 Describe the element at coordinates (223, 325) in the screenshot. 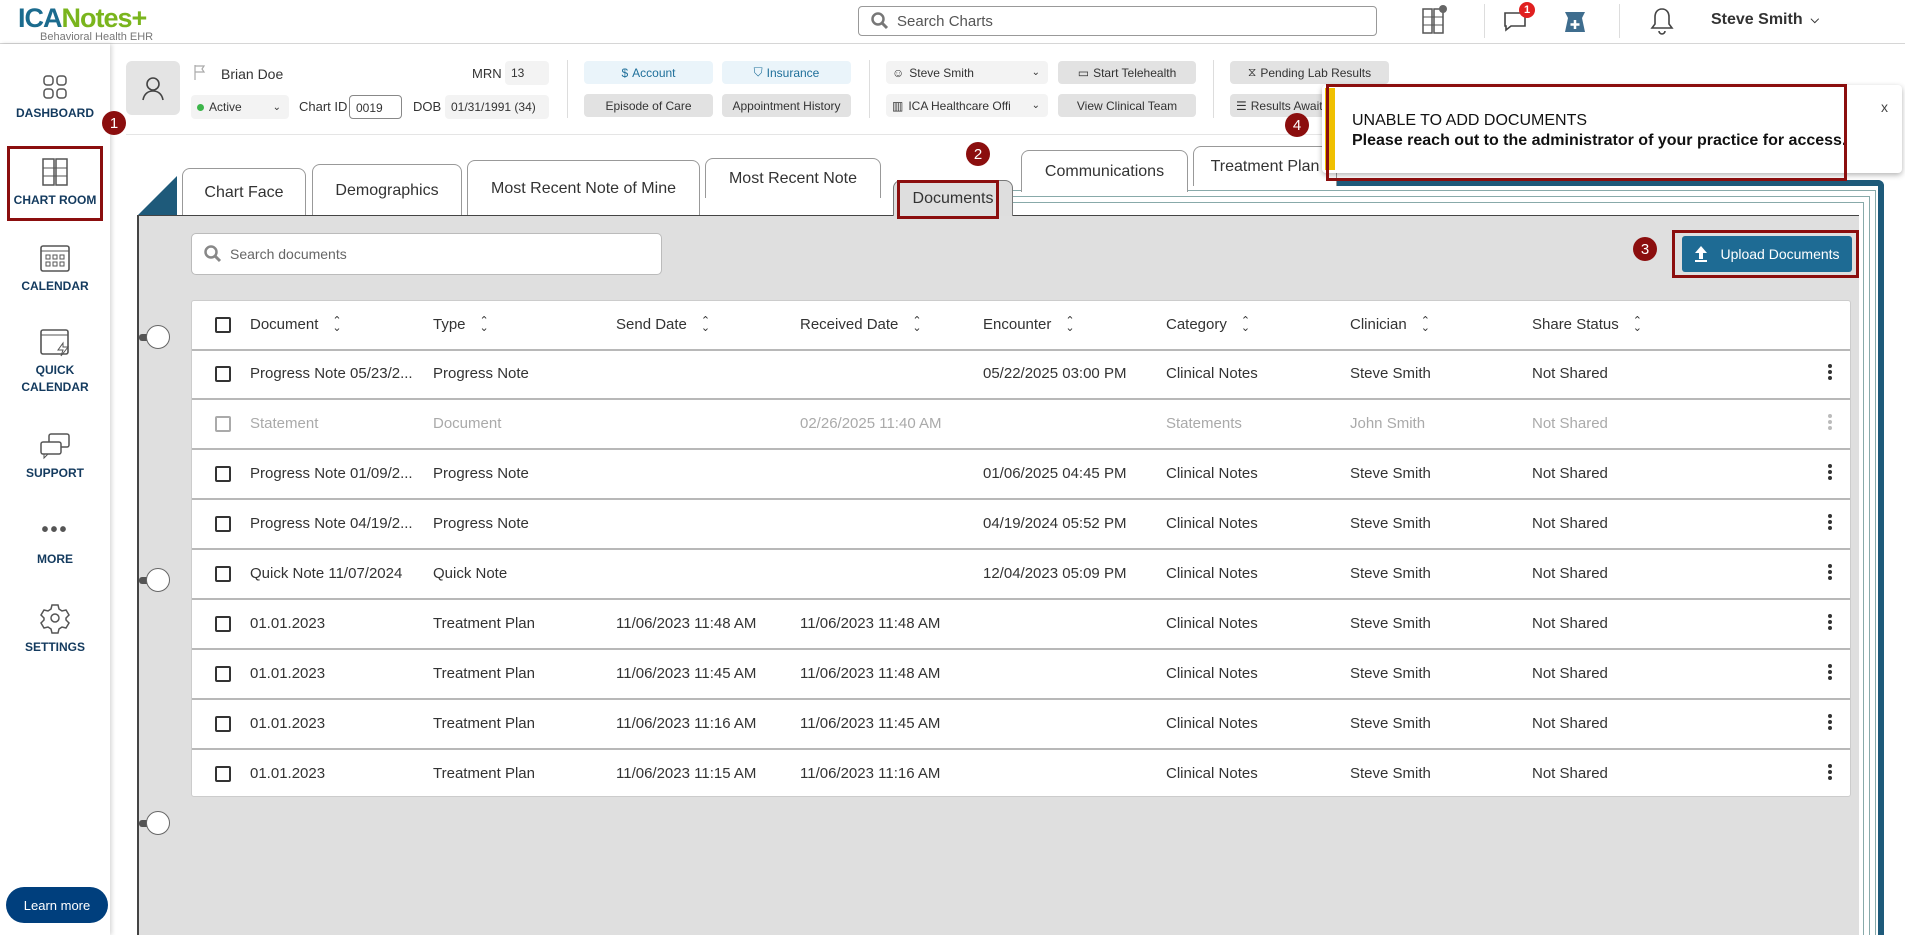

I see `select-all-checkbox` at that location.